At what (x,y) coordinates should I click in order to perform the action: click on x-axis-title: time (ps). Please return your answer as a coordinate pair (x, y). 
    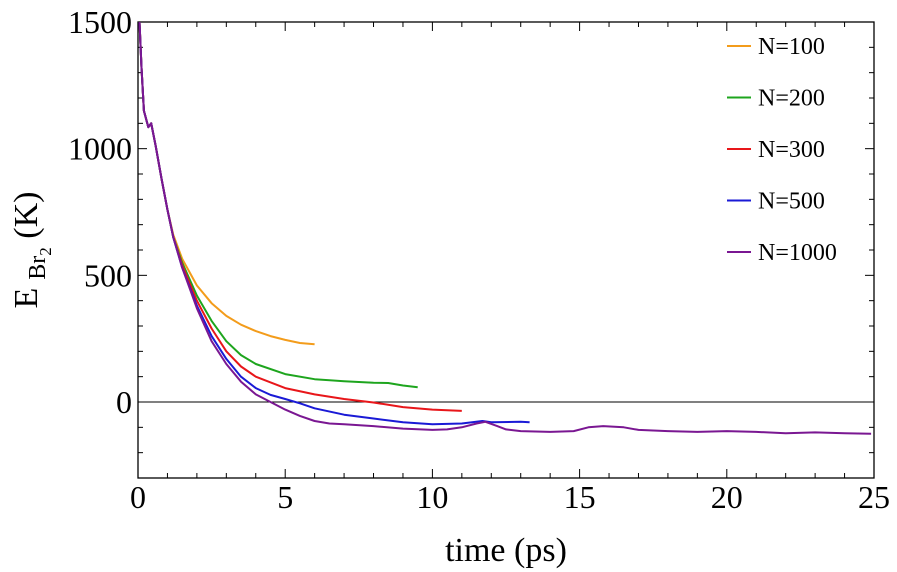
    Looking at the image, I should click on (506, 550).